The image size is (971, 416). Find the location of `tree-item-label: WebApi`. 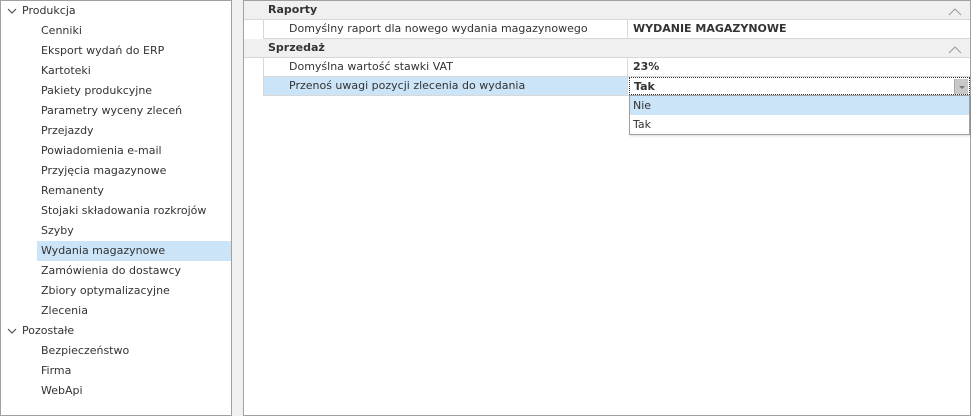

tree-item-label: WebApi is located at coordinates (62, 390).